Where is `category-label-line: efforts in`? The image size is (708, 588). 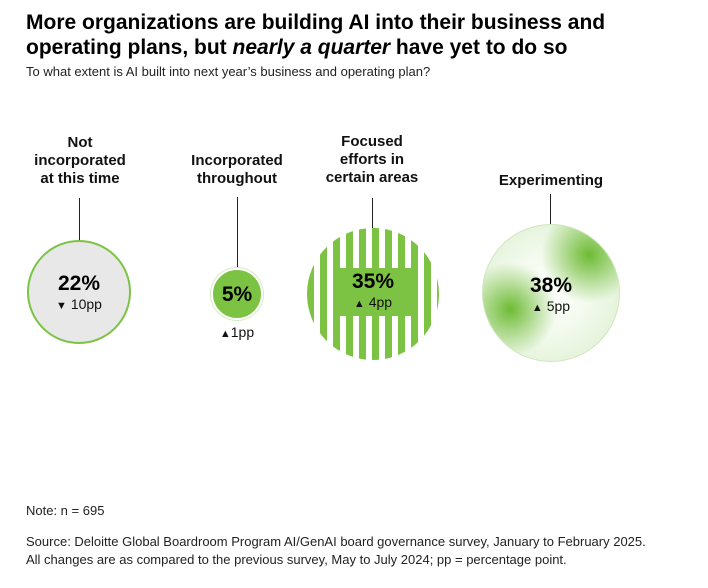 category-label-line: efforts in is located at coordinates (372, 159).